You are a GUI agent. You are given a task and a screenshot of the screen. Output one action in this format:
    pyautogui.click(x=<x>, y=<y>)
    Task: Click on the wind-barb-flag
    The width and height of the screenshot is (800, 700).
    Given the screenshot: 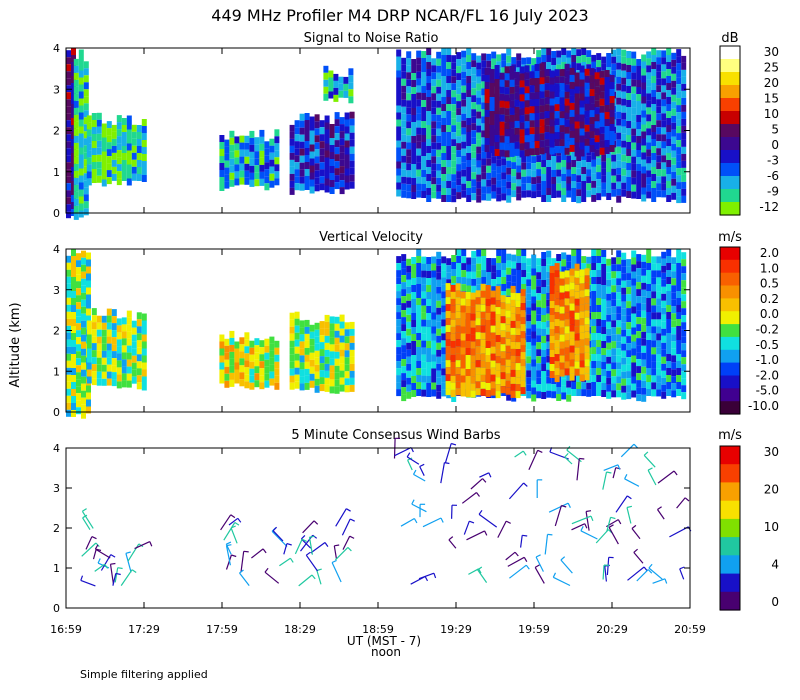 What is the action you would take?
    pyautogui.click(x=646, y=453)
    